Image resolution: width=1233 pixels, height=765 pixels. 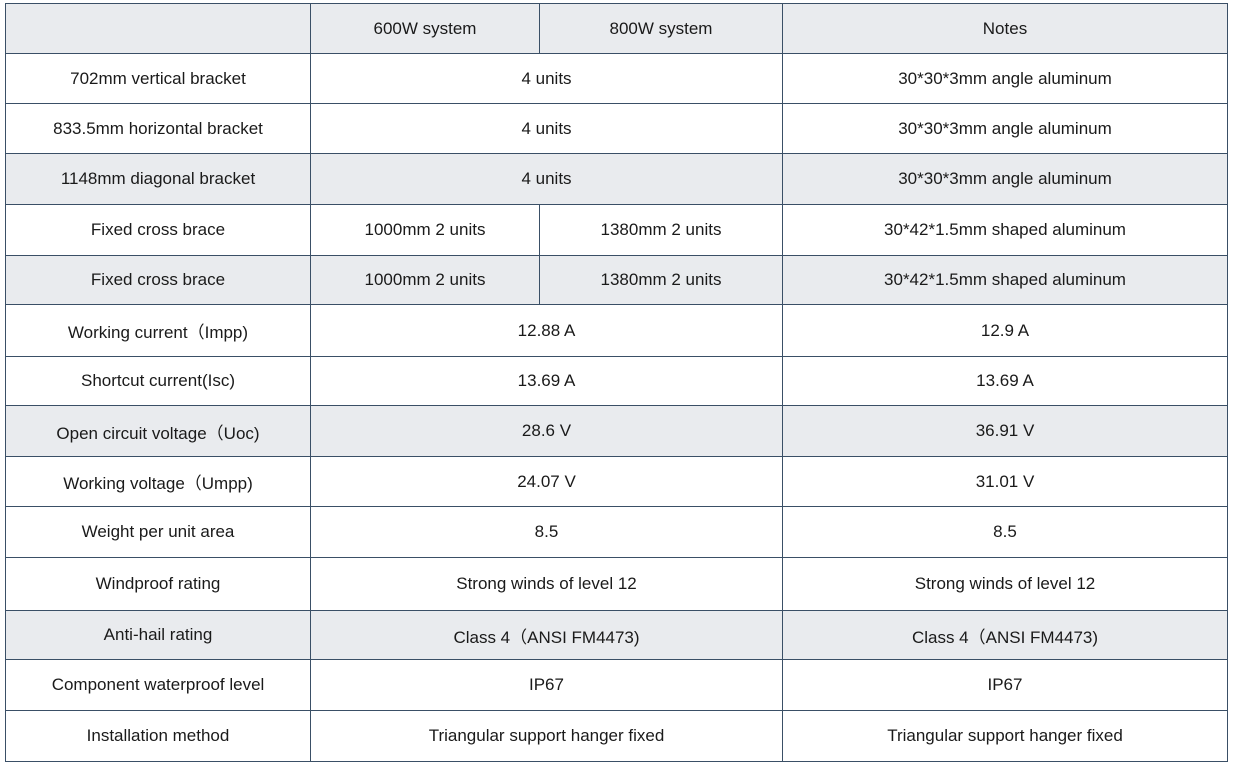 What do you see at coordinates (546, 635) in the screenshot?
I see `row-value: Class 4（ANSI FM4473)` at bounding box center [546, 635].